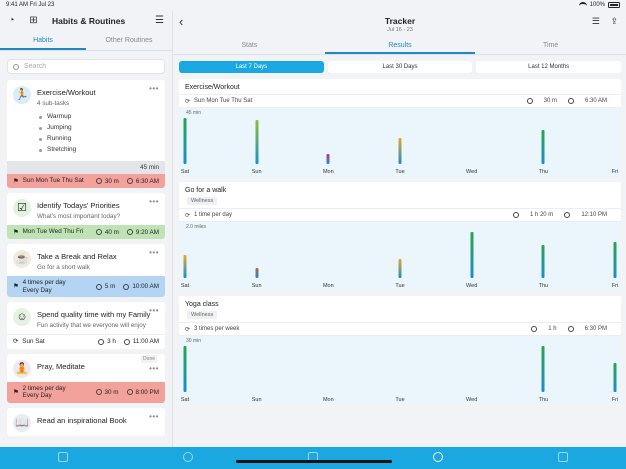 This screenshot has width=626, height=469. Describe the element at coordinates (550, 101) in the screenshot. I see `section-duration: 30 m` at that location.